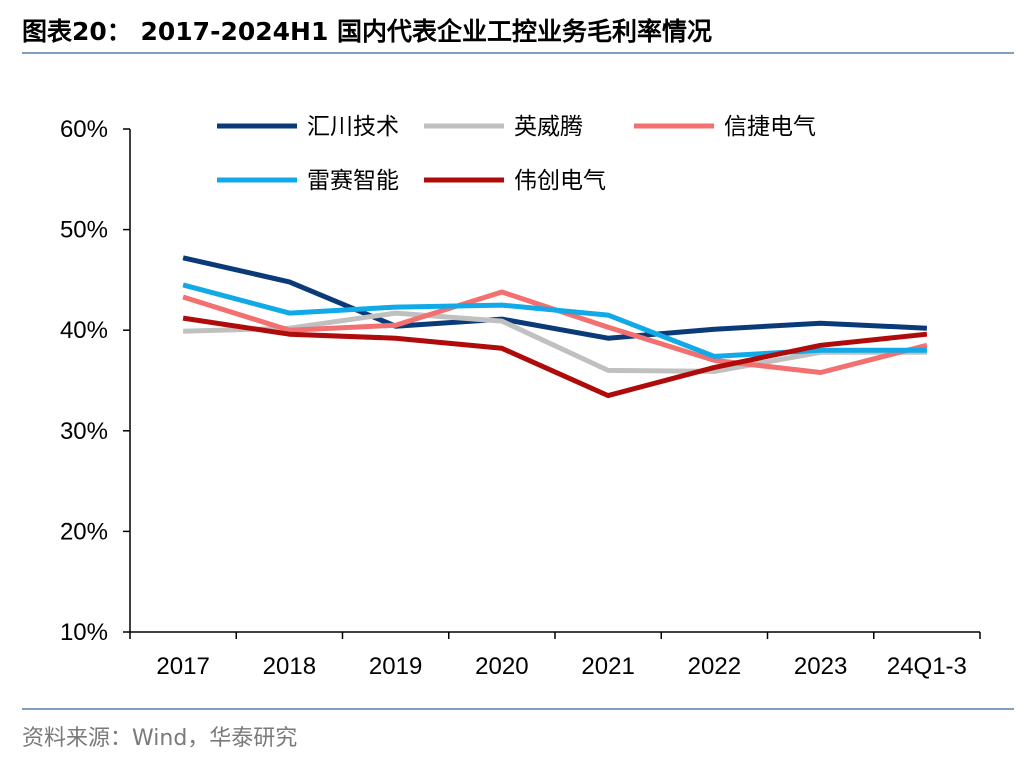 Image resolution: width=1036 pixels, height=760 pixels. I want to click on y-tick-label: 40%, so click(84, 330).